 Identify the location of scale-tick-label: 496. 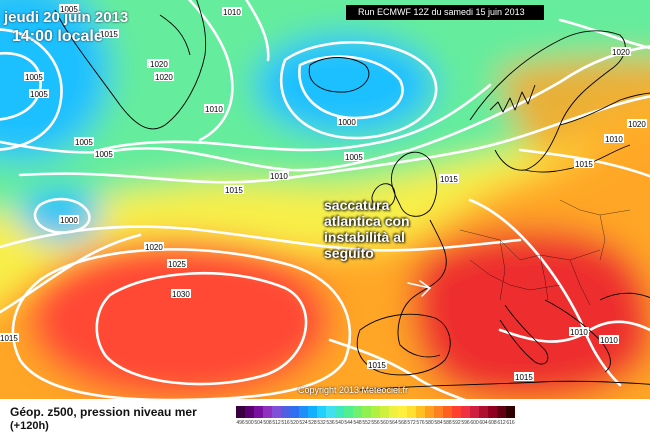
(240, 423).